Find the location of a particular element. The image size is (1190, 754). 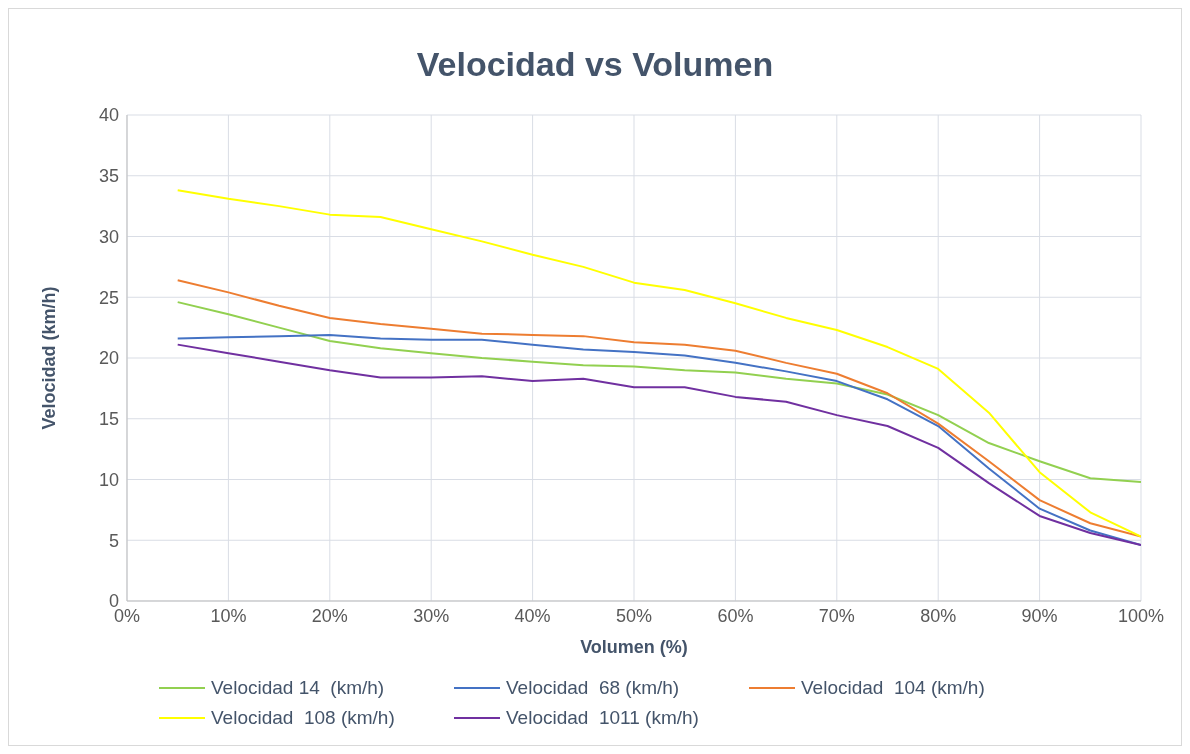

x-axis-title: Volumen (%) is located at coordinates (634, 647).